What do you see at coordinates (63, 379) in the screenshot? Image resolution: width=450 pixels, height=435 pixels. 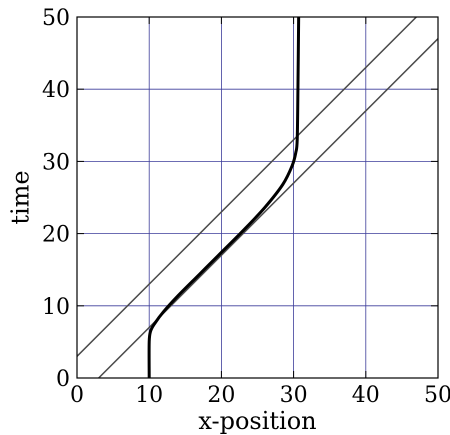 I see `y-tick-label: 0` at bounding box center [63, 379].